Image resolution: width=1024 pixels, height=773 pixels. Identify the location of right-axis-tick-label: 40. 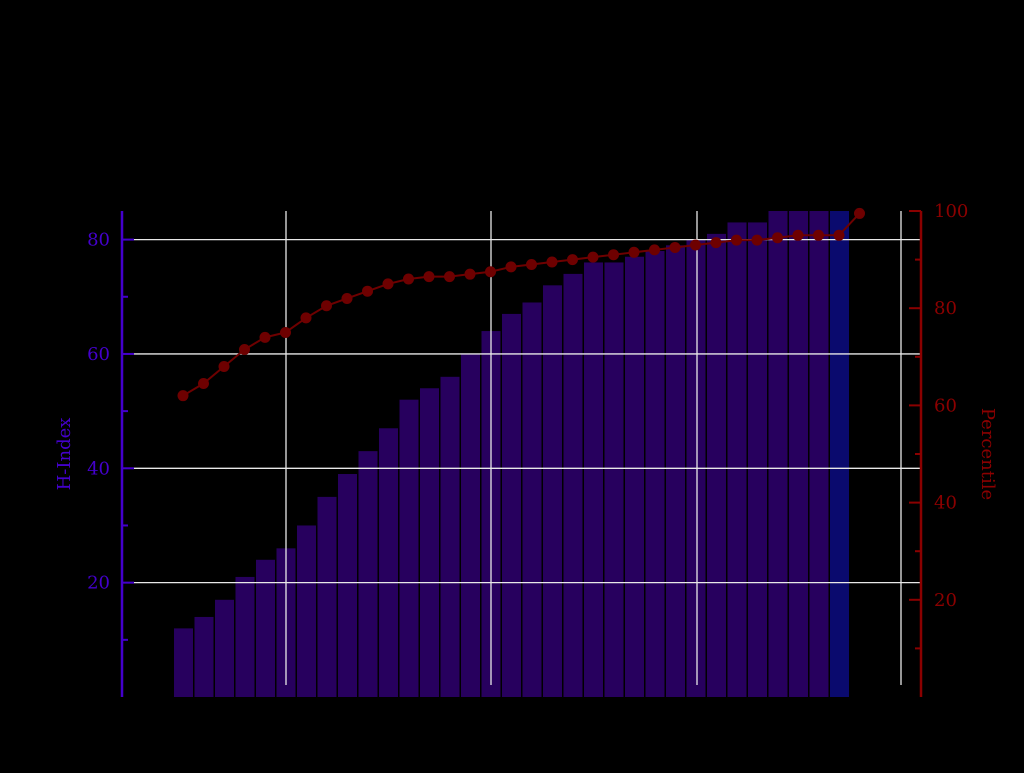
(945, 503).